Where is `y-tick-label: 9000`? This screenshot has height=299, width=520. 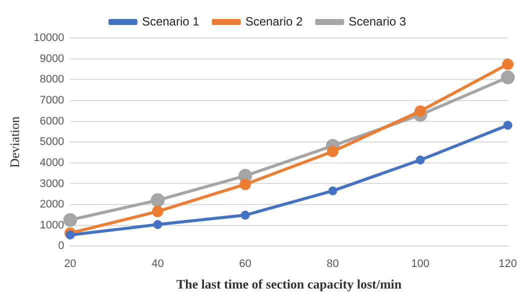 y-tick-label: 9000 is located at coordinates (52, 58).